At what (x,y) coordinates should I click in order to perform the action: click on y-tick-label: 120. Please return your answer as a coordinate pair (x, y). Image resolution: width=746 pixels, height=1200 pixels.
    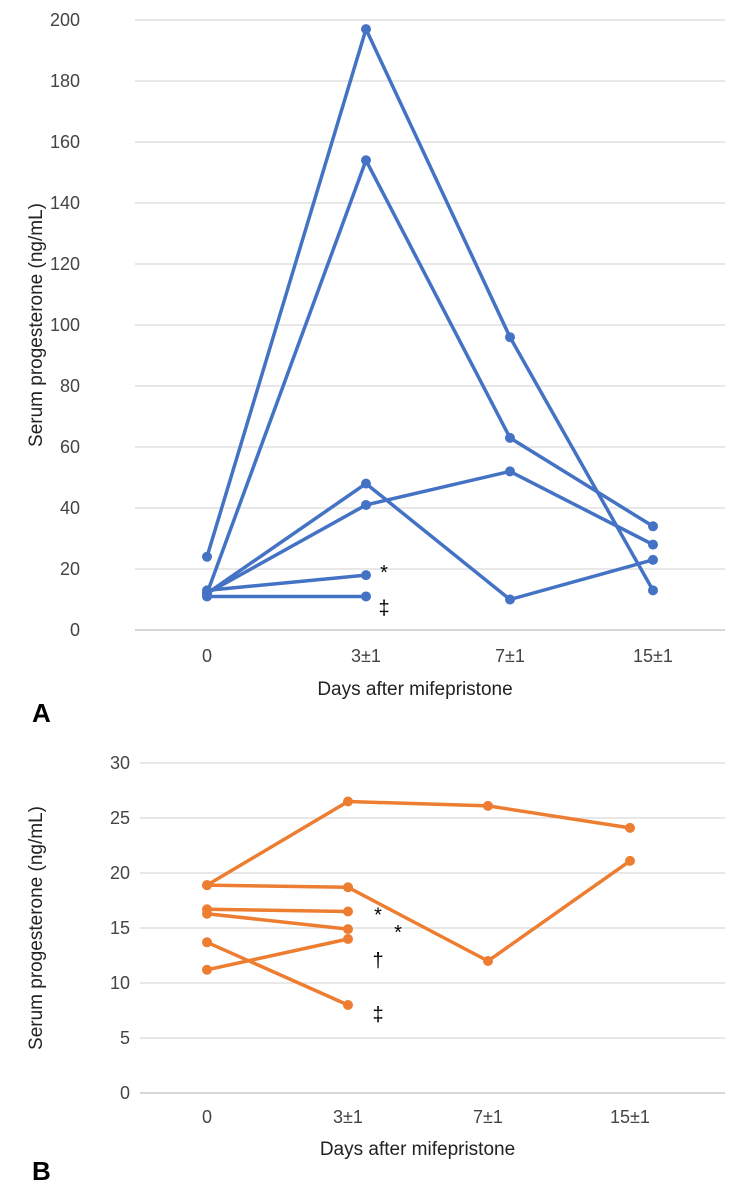
    Looking at the image, I should click on (65, 264).